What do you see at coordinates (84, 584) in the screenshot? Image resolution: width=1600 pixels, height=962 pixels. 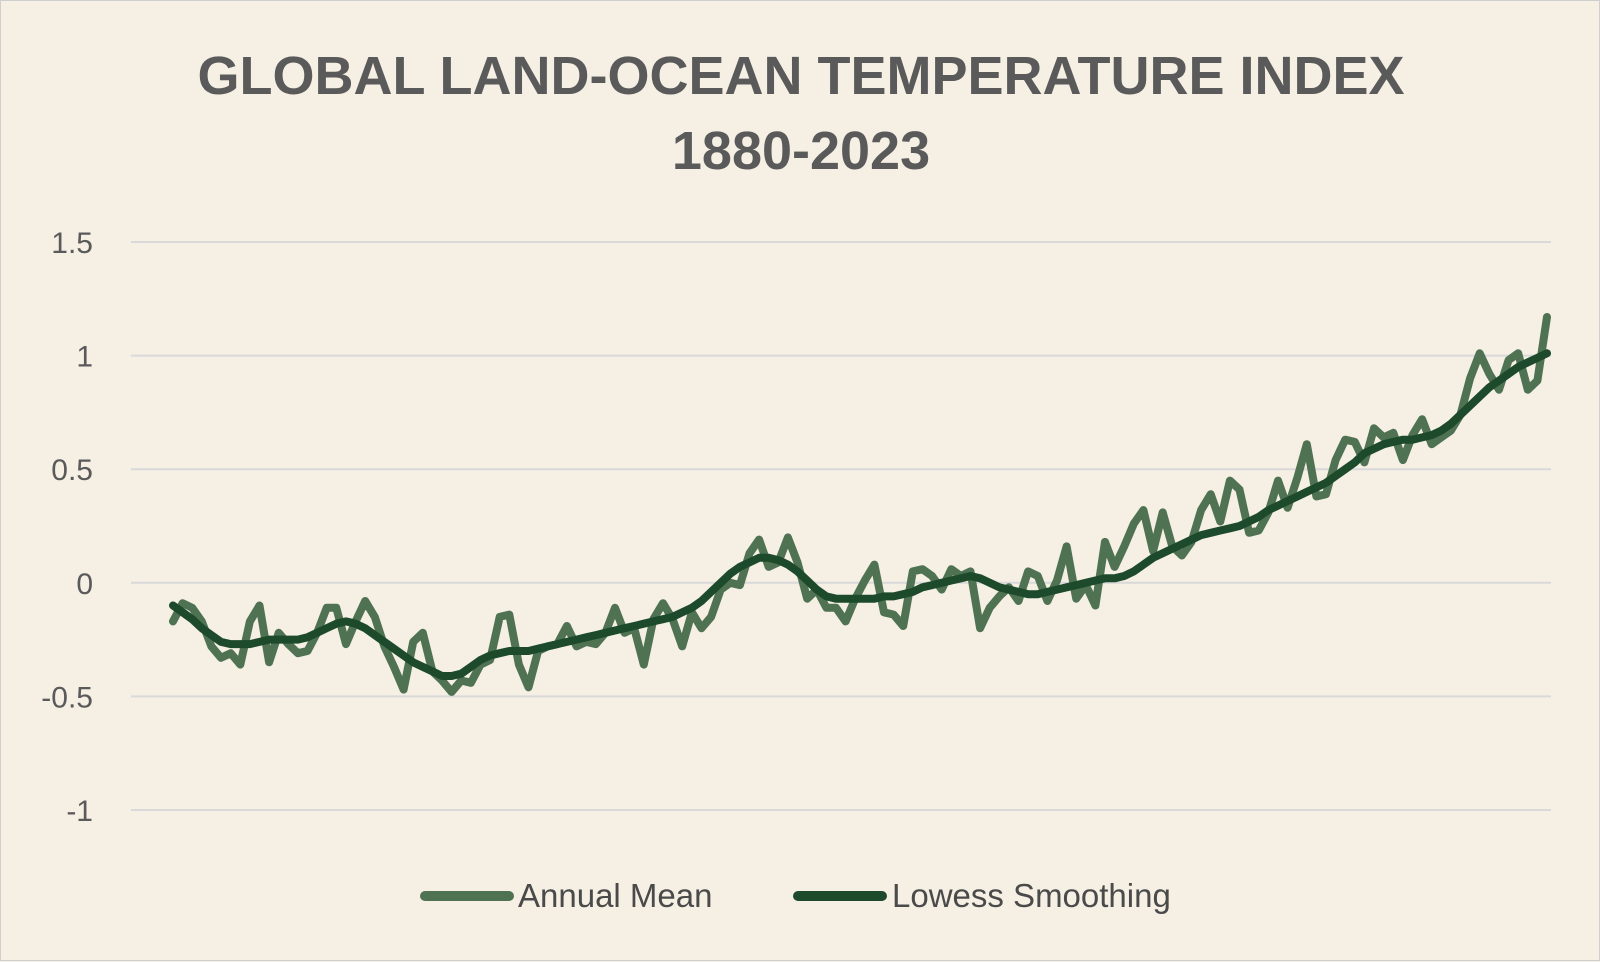 I see `y-tick-label: 0` at bounding box center [84, 584].